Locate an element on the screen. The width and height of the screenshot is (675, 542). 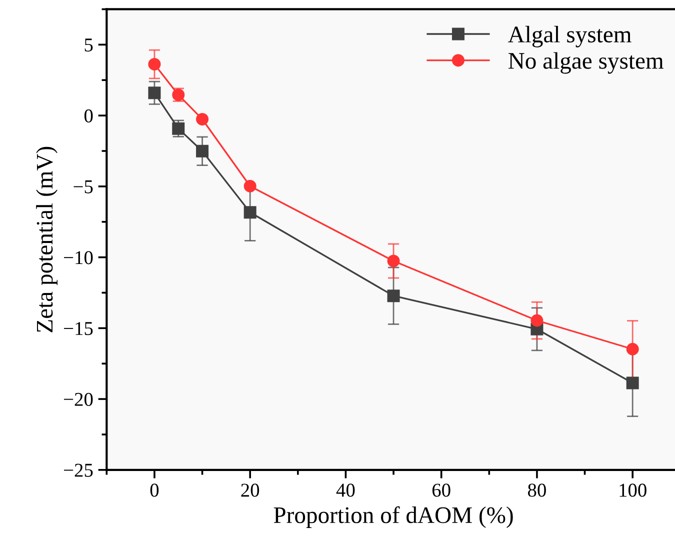
x-tick-label: 60 is located at coordinates (441, 490).